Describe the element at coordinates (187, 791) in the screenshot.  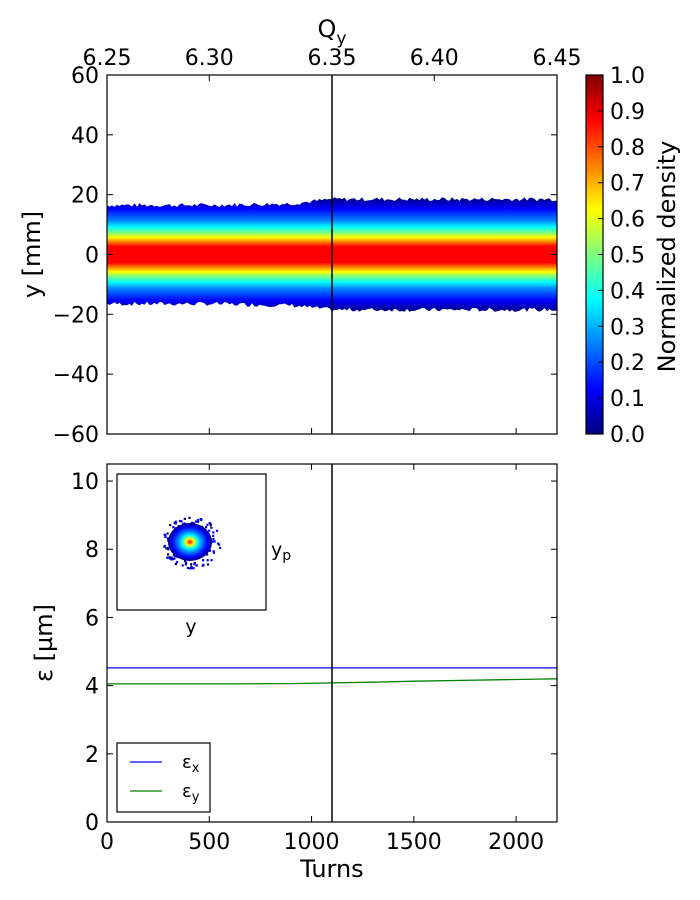
I see `legend-label-y-symbol: ε` at that location.